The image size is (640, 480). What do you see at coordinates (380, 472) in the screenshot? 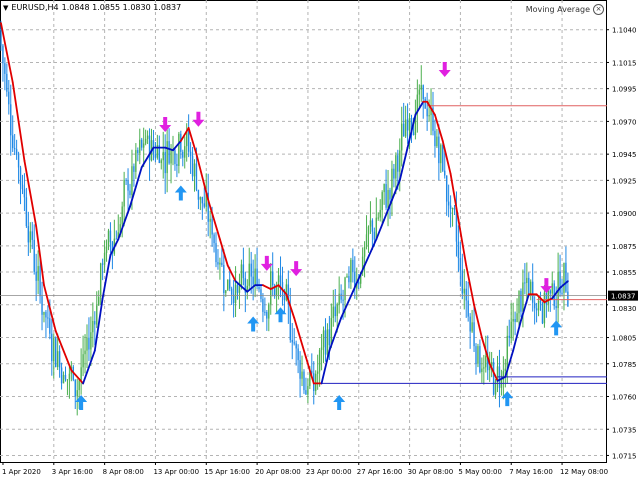
I see `x-tick-label: 27 Apr 16:00` at bounding box center [380, 472].